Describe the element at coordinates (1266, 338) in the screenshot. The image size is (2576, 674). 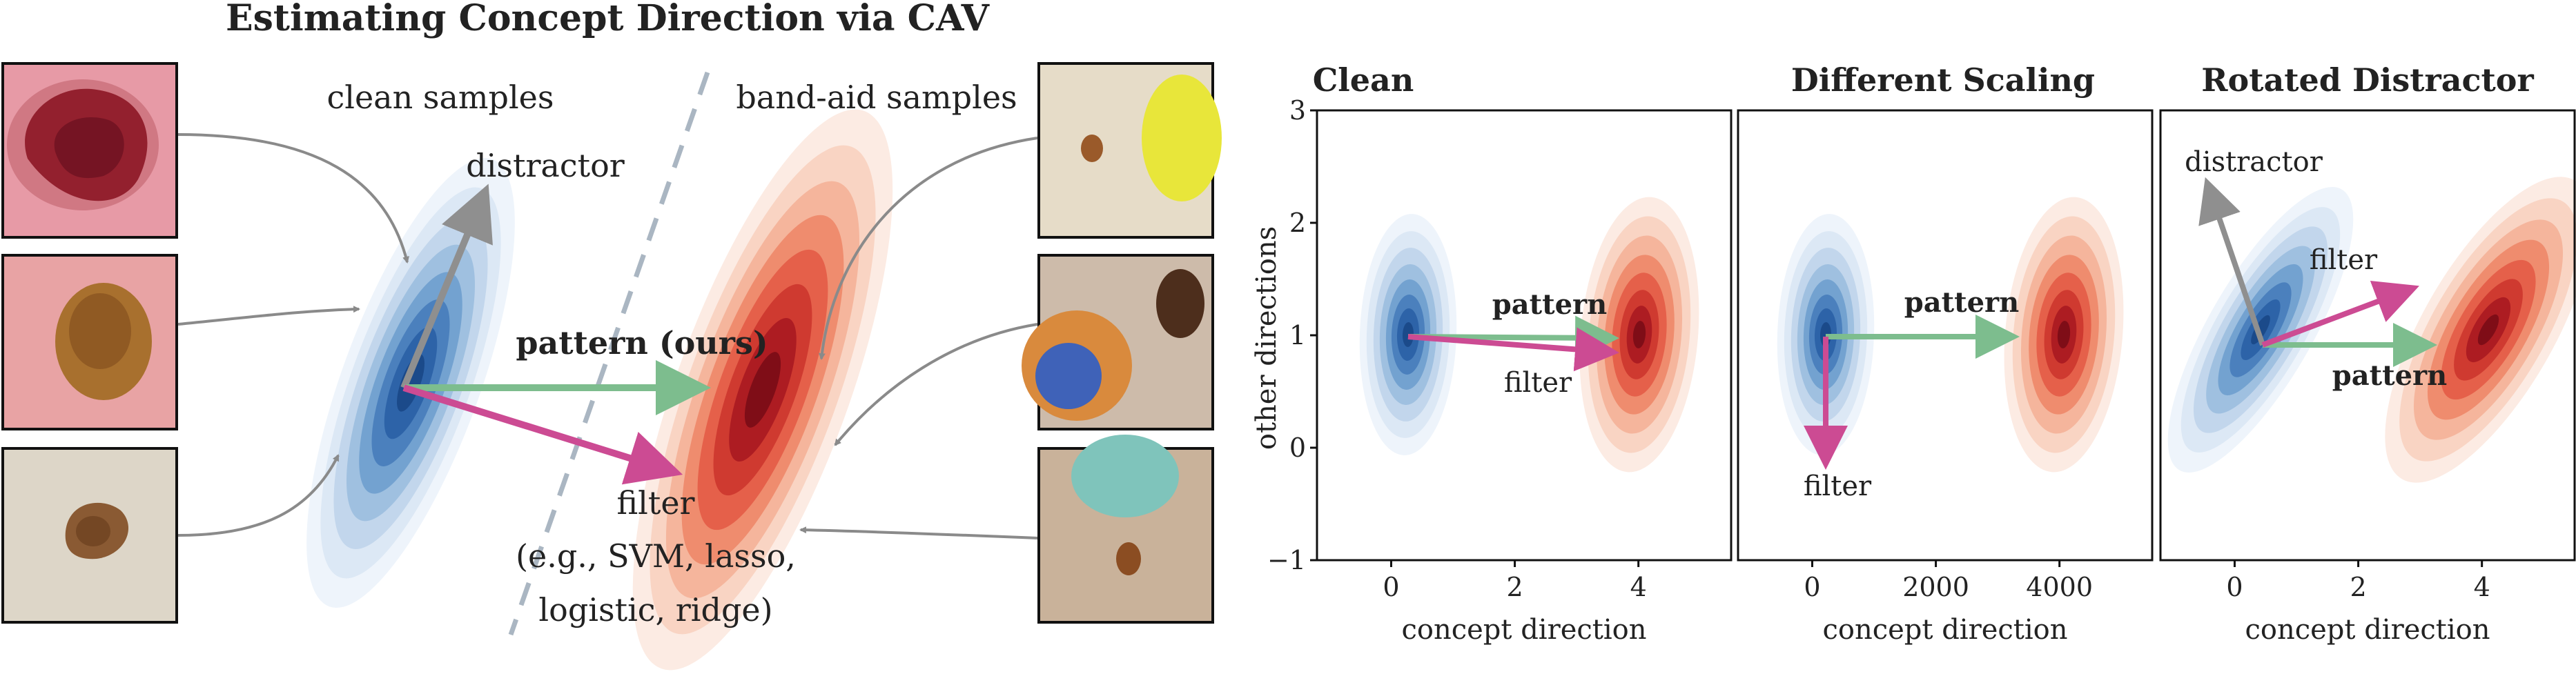
I see `y-axis-label: other directions` at that location.